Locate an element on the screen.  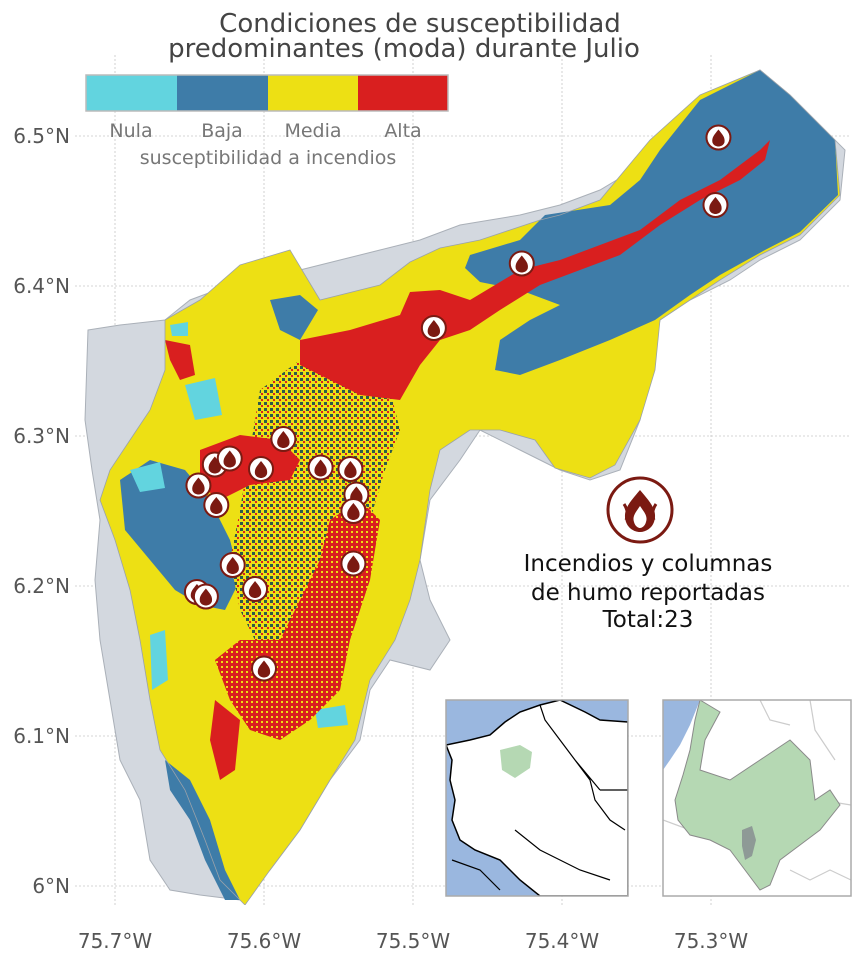
title-line-2: predominantes (moda) durante Julio is located at coordinates (404, 49).